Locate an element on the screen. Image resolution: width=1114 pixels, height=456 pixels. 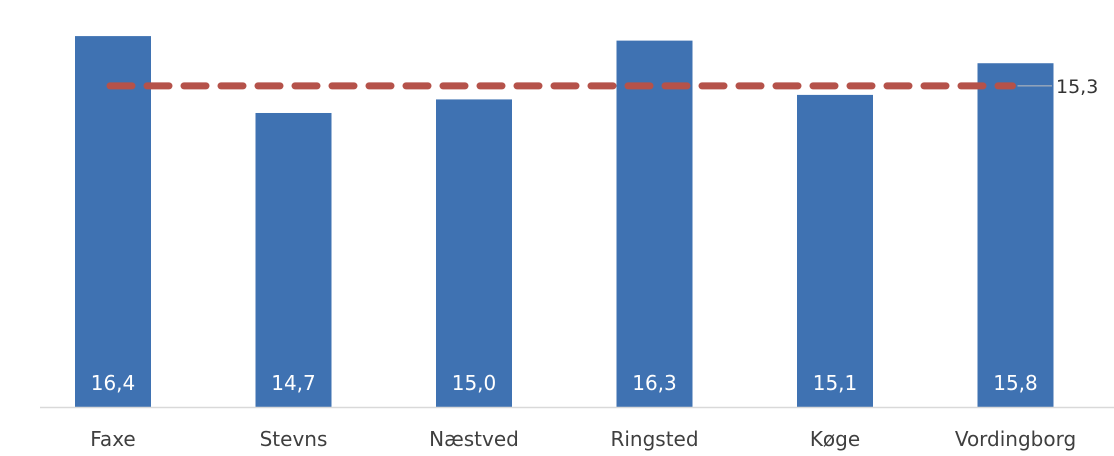
category-label-5: Vordingborg is located at coordinates (1015, 439).